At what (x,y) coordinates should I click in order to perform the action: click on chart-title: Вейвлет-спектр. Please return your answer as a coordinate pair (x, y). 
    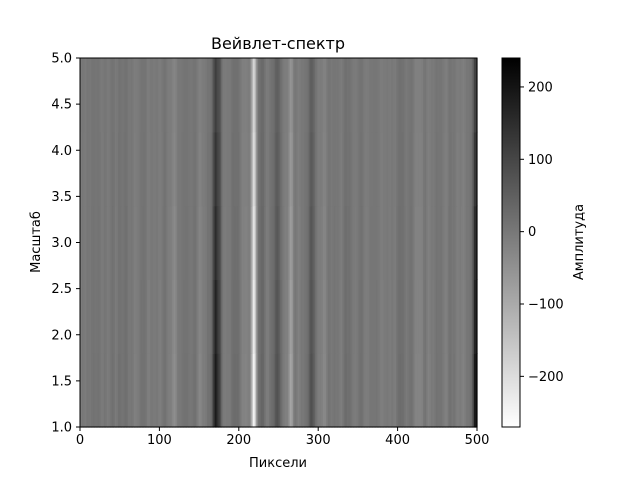
    Looking at the image, I should click on (278, 43).